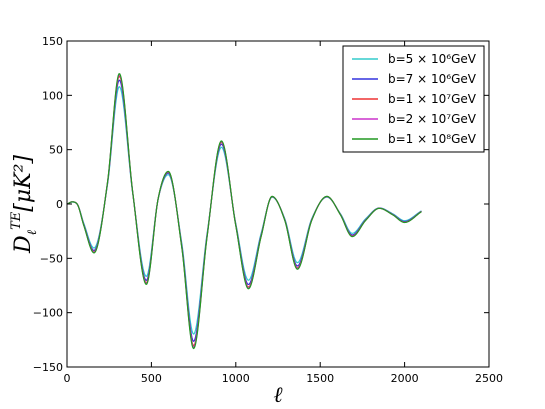 This screenshot has height=409, width=545. What do you see at coordinates (236, 378) in the screenshot?
I see `x-tick-label: 1000` at bounding box center [236, 378].